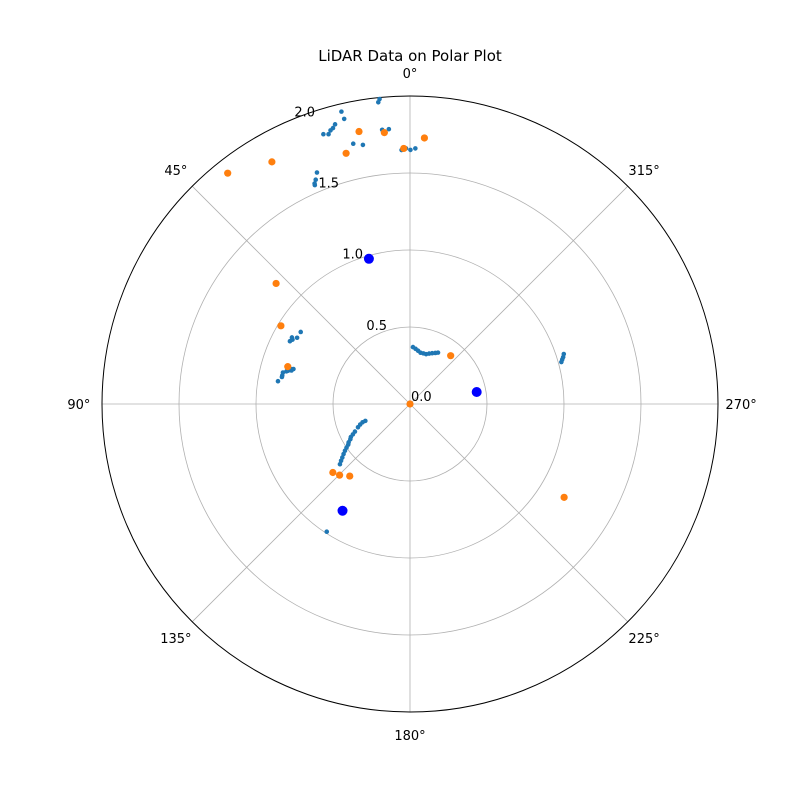  Describe the element at coordinates (421, 397) in the screenshot. I see `r-tick-label: 0.0` at that location.